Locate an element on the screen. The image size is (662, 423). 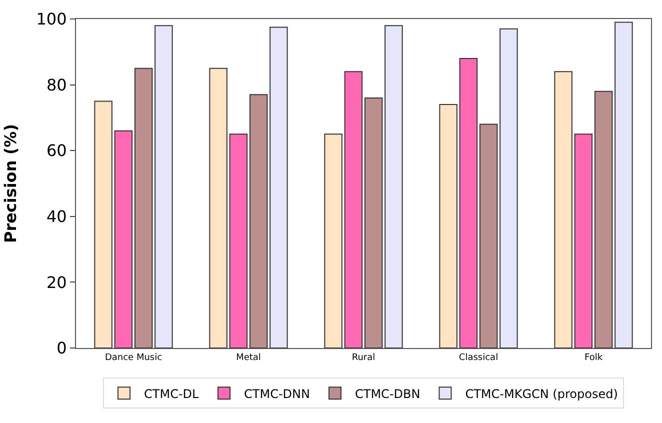
x-tick-label: Metal is located at coordinates (248, 357).